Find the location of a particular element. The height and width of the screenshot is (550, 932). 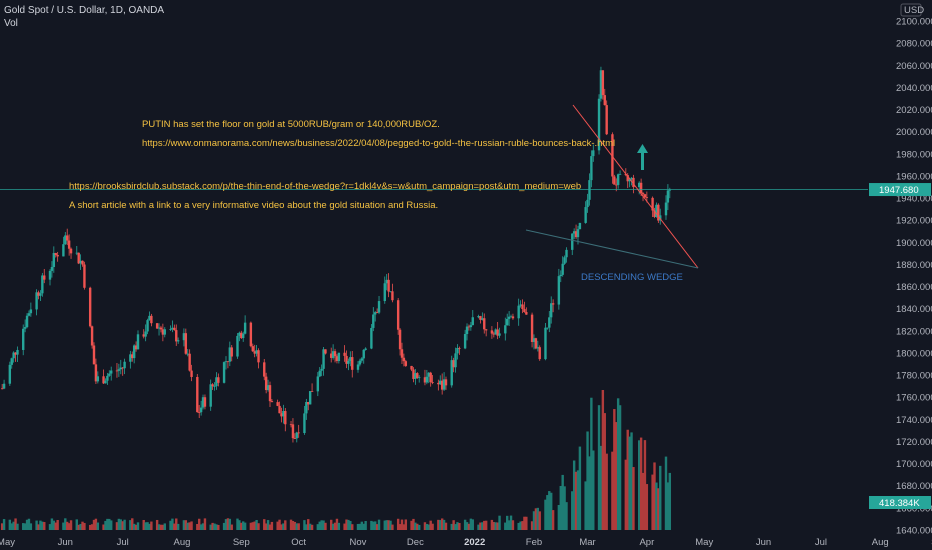

up-arrow-icon is located at coordinates (642, 157).